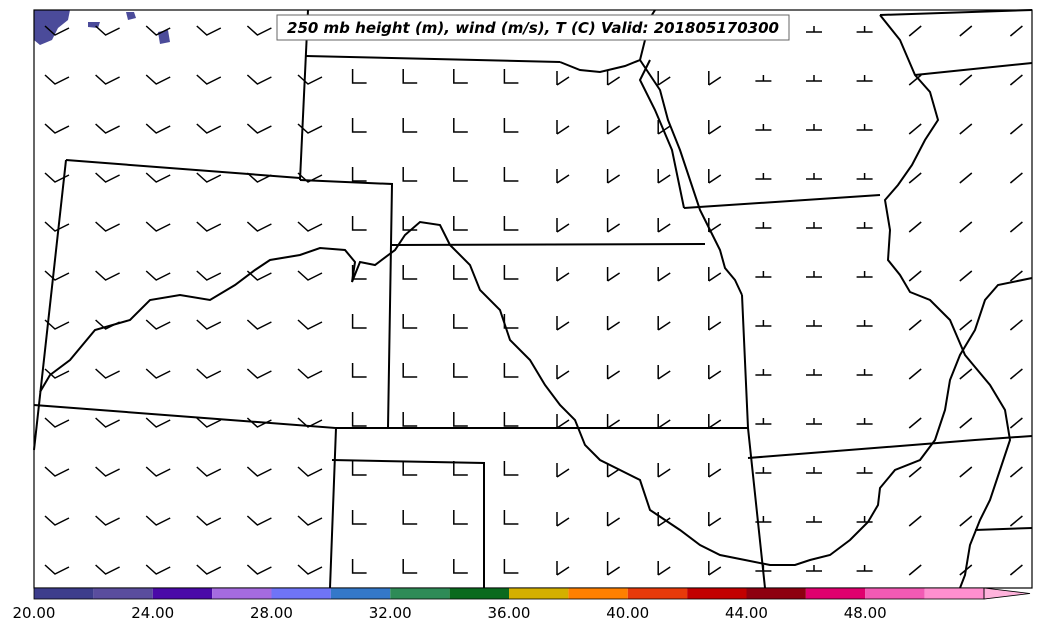  Describe the element at coordinates (34, 613) in the screenshot. I see `colorbar-tick-label: 20.00` at that location.